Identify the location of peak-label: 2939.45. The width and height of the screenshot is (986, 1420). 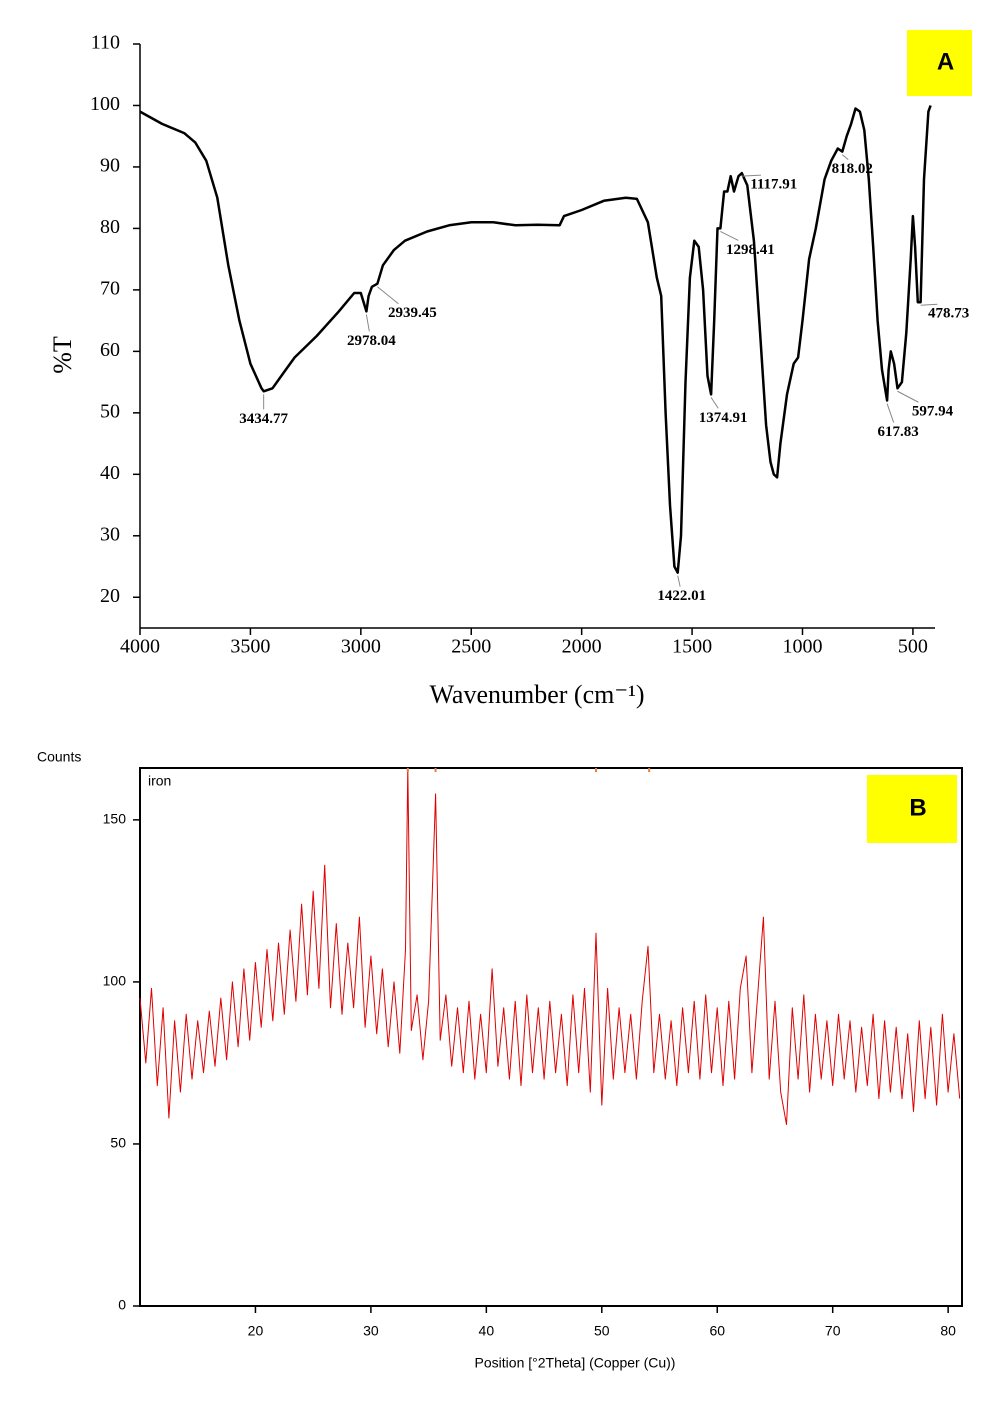
(412, 313).